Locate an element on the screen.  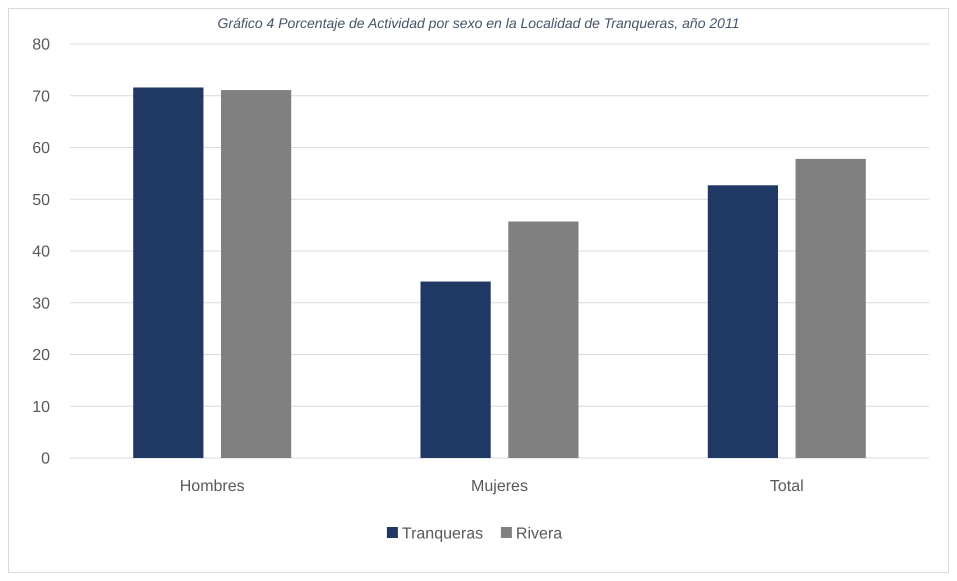
legend-label: Tranqueras is located at coordinates (443, 534).